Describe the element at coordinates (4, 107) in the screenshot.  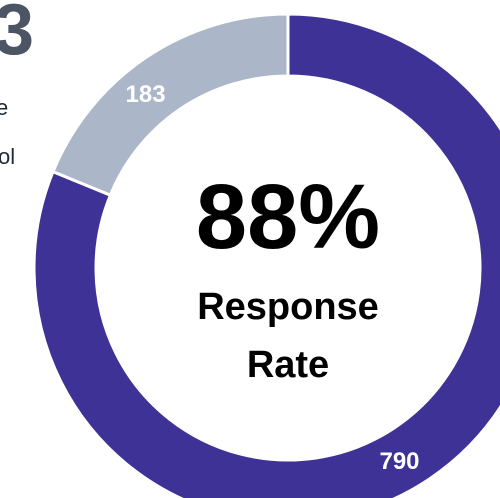
I see `clipped-text-line-1: e` at that location.